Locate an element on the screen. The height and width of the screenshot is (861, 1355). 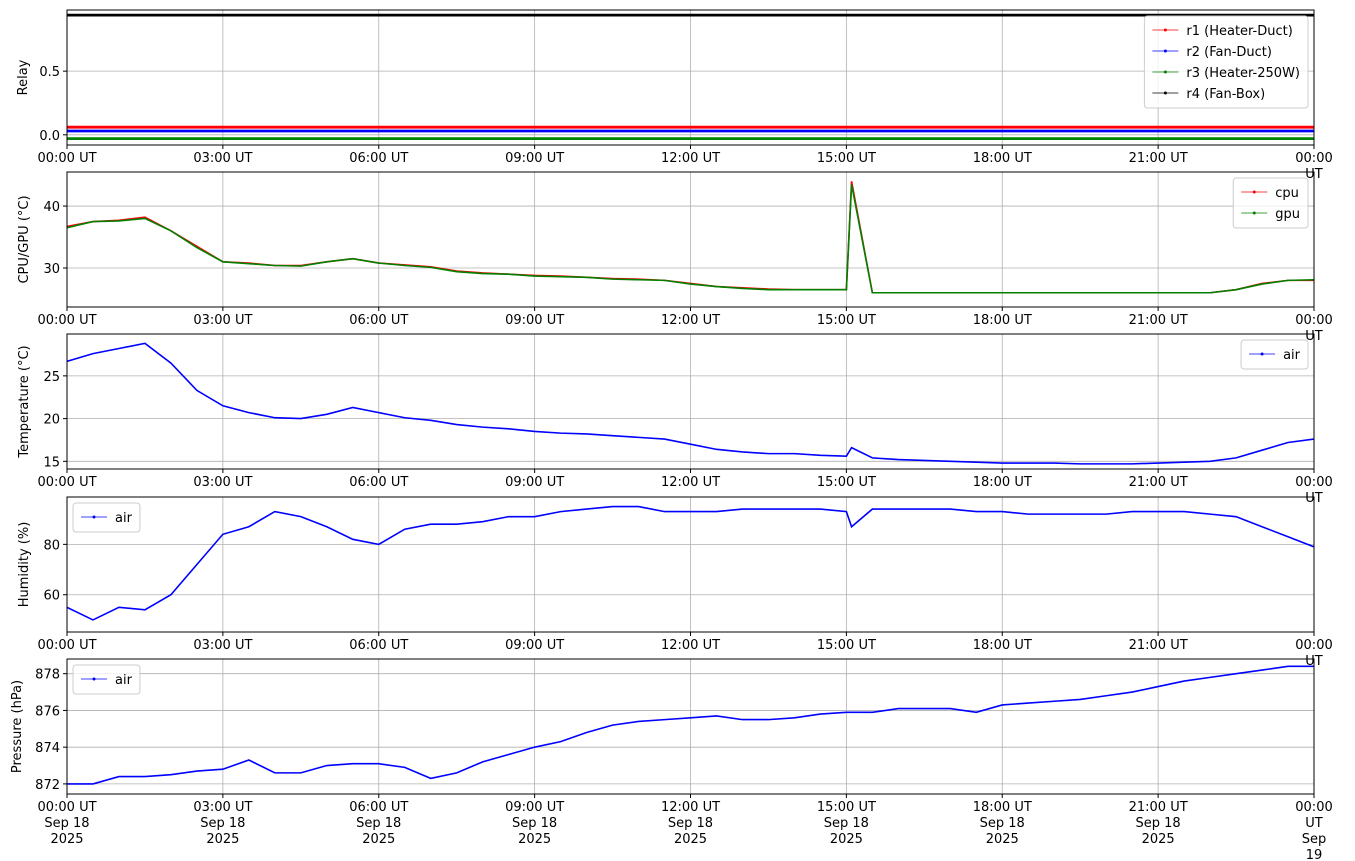
legend-label: r3 (Heater-250W) is located at coordinates (1243, 73).